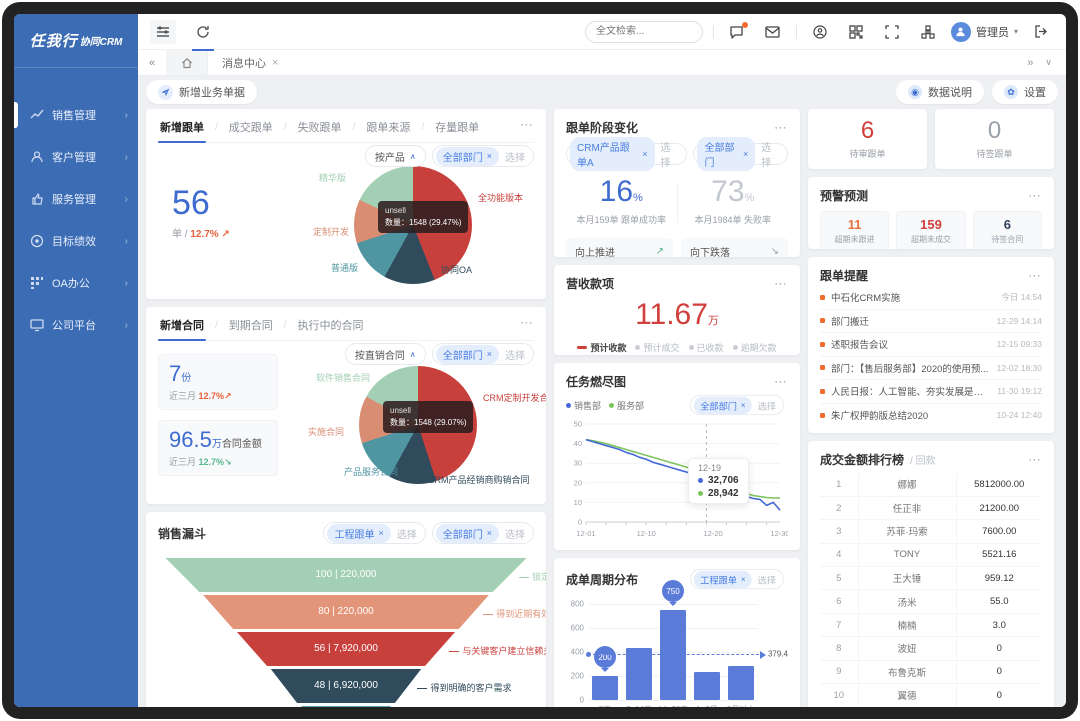 This screenshot has width=1080, height=721. What do you see at coordinates (346, 649) in the screenshot?
I see `funnel-level-3: 56 | 7,920,000` at bounding box center [346, 649].